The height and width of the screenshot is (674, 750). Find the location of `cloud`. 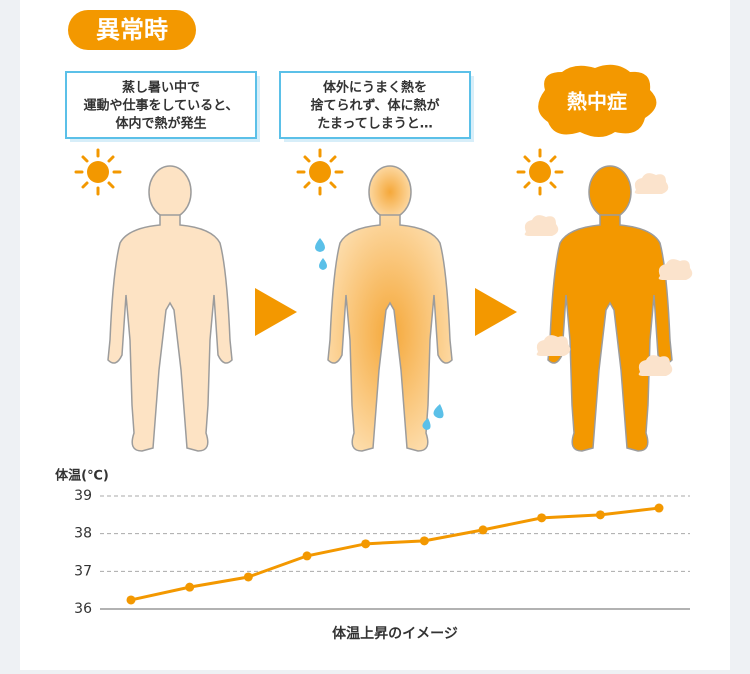

cloud is located at coordinates (597, 100).